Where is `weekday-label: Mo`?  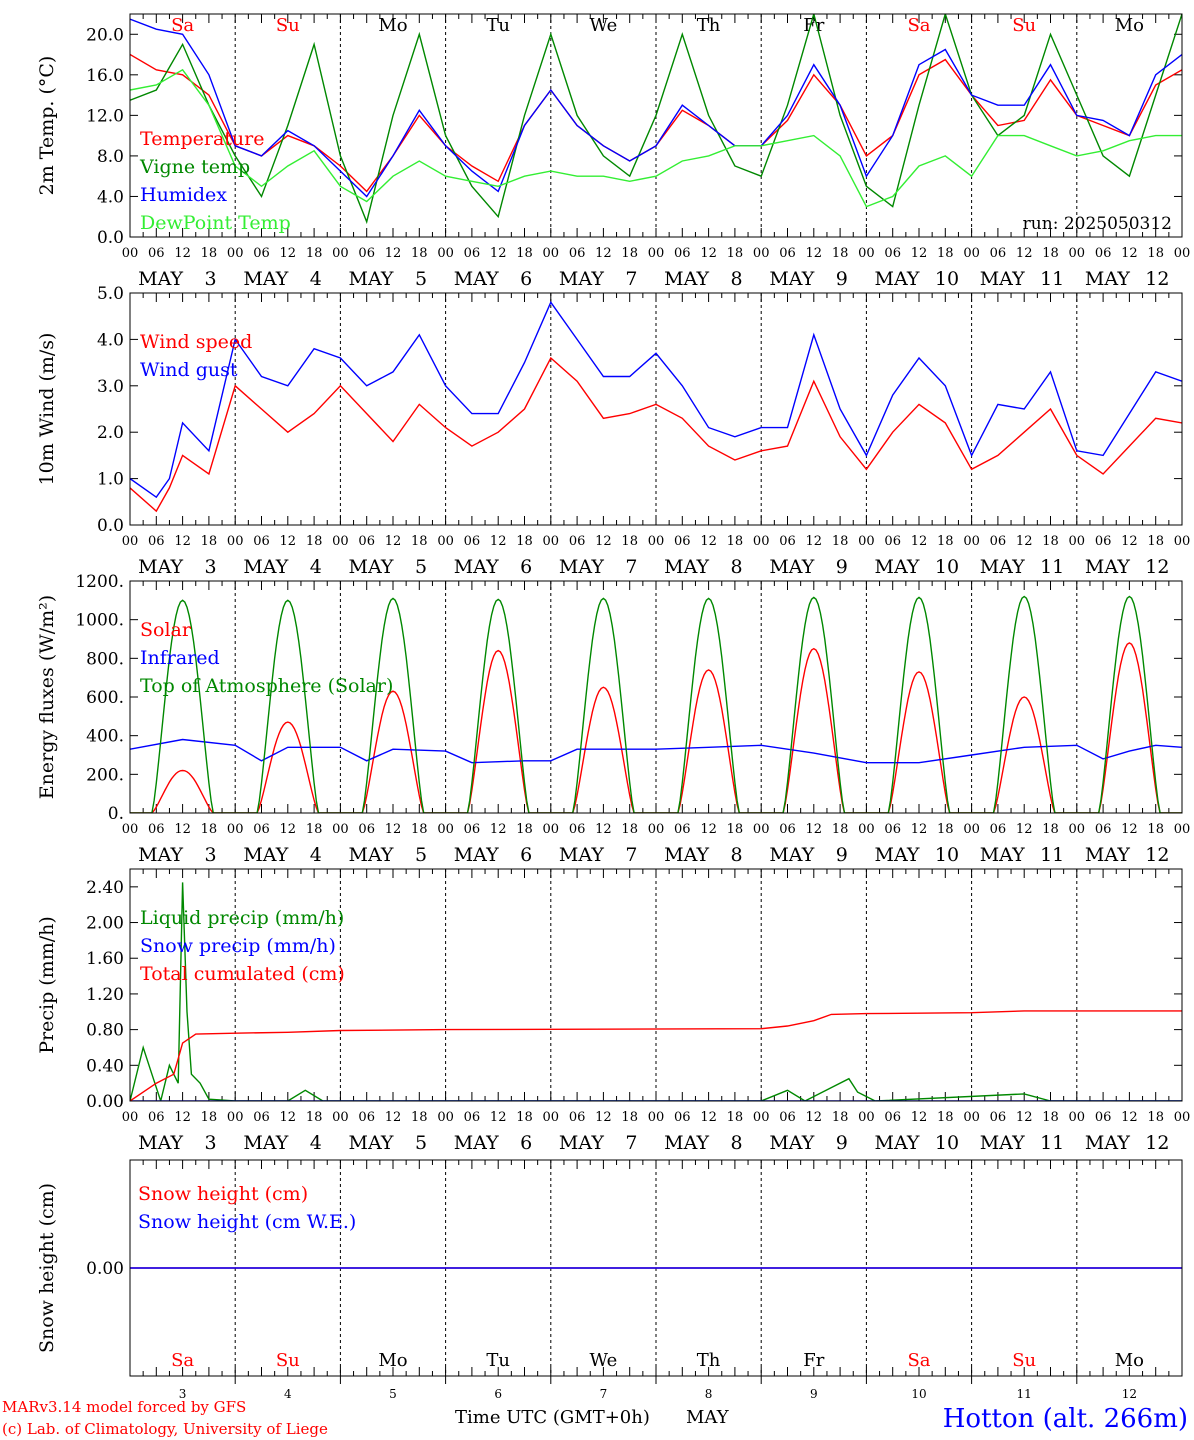 weekday-label: Mo is located at coordinates (392, 1360).